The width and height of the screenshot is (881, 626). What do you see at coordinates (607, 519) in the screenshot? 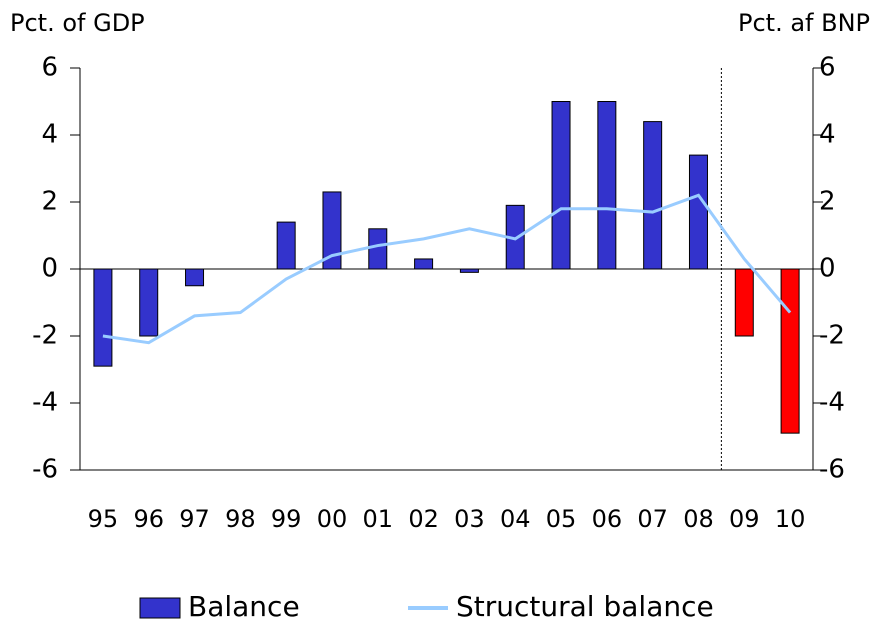
I see `x-tick-label: 06` at bounding box center [607, 519].